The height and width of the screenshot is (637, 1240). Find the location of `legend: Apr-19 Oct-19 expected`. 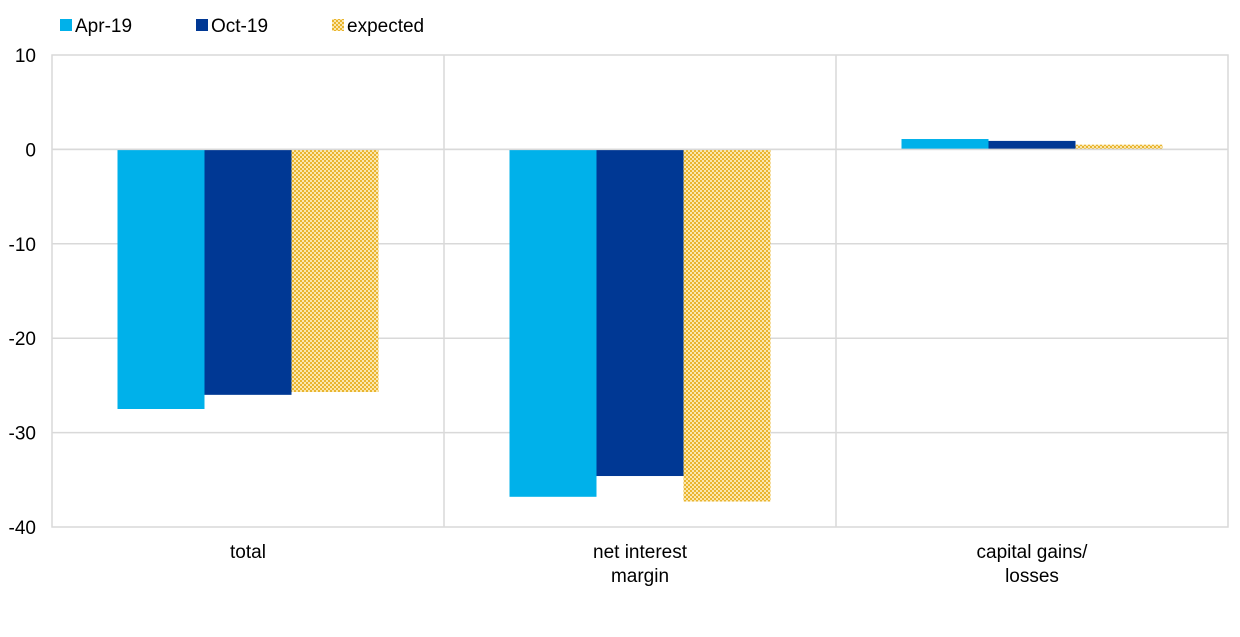

legend: Apr-19 Oct-19 expected is located at coordinates (242, 26).